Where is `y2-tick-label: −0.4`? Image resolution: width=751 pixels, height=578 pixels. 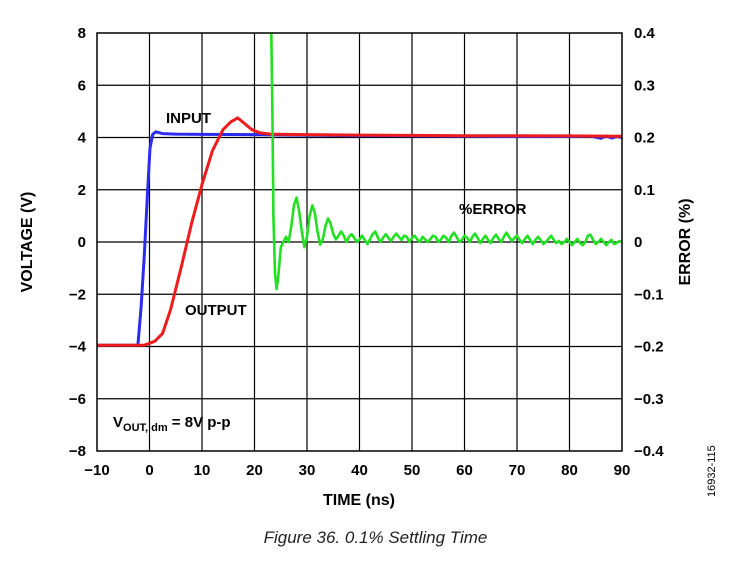 y2-tick-label: −0.4 is located at coordinates (649, 451).